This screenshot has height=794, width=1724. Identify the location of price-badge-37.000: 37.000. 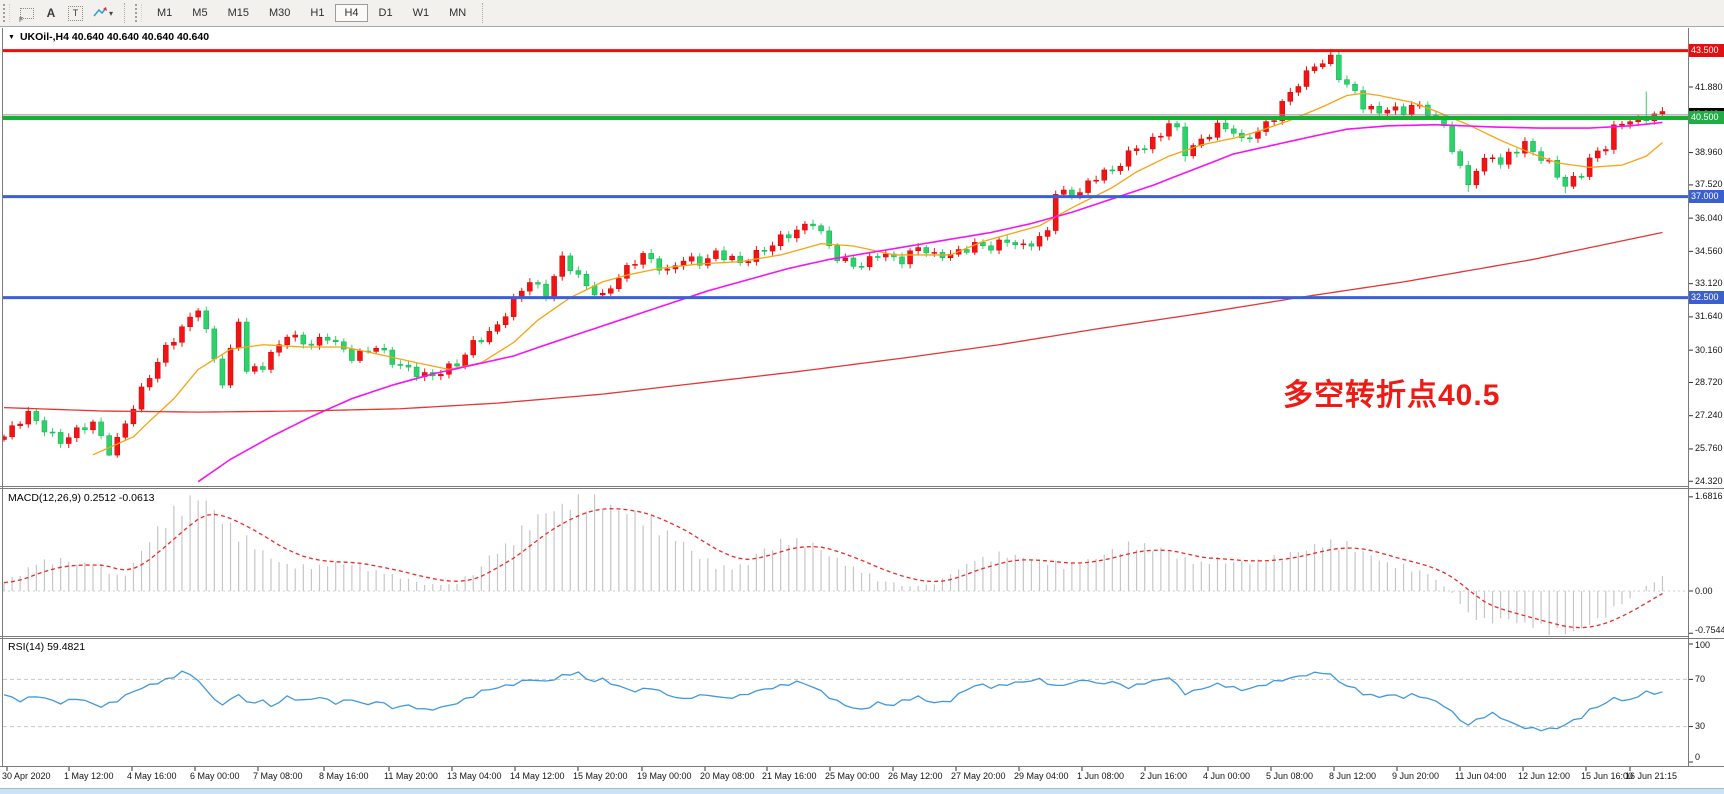
(1706, 197).